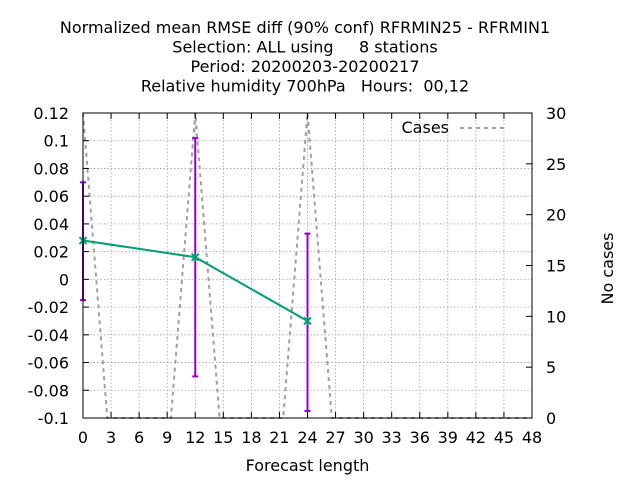  I want to click on y-tick-label: 0.1, so click(56, 141).